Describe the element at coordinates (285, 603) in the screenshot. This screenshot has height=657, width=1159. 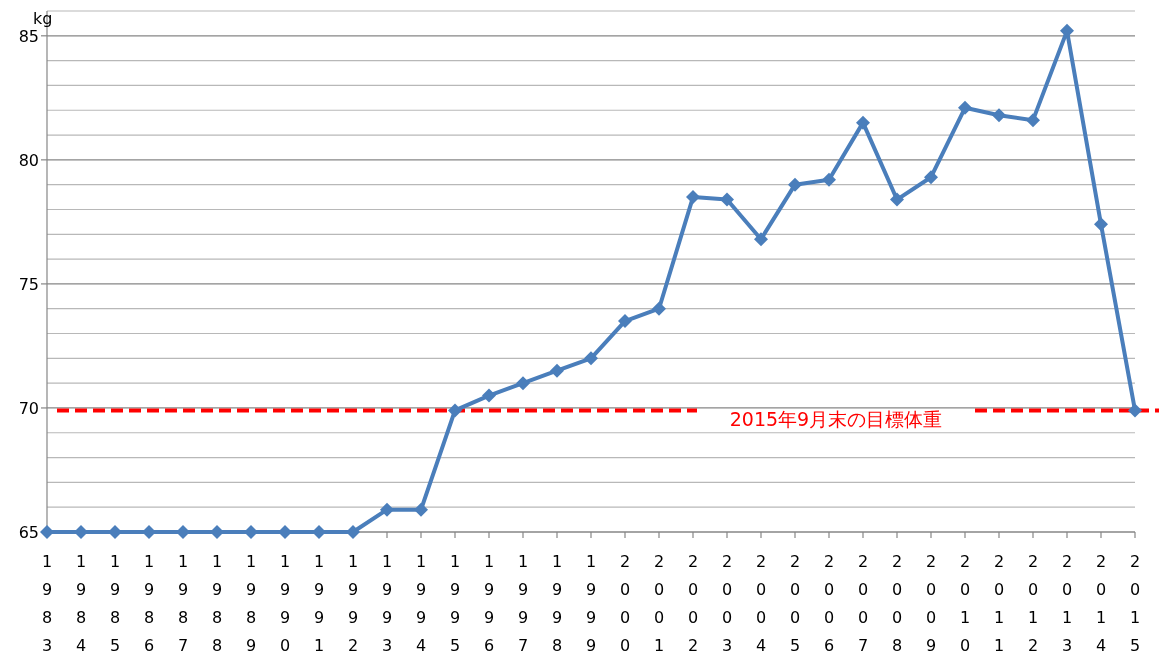
I see `x-tick-label: 1990` at that location.